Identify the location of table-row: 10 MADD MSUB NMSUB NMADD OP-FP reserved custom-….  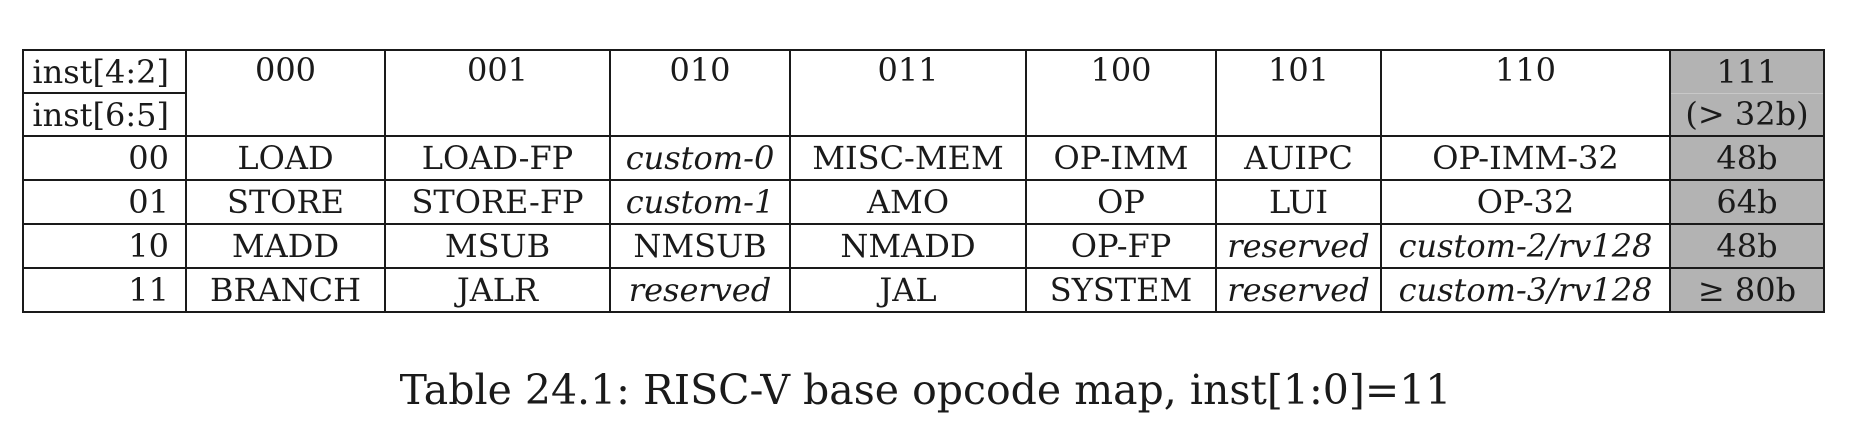
(923, 246).